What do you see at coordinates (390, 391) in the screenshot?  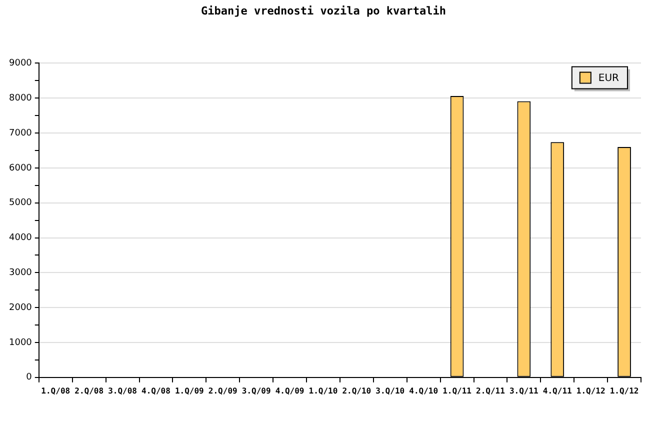 I see `x-tick-label: 3.Q/10` at bounding box center [390, 391].